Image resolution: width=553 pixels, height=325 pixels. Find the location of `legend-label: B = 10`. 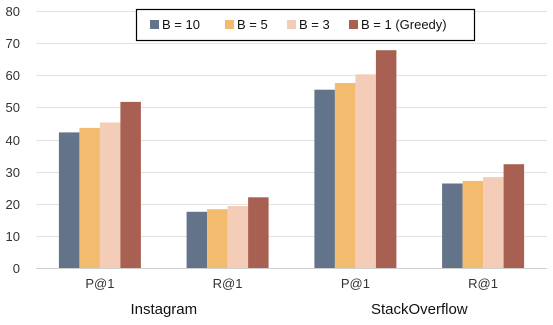

legend-label: B = 10 is located at coordinates (181, 24).